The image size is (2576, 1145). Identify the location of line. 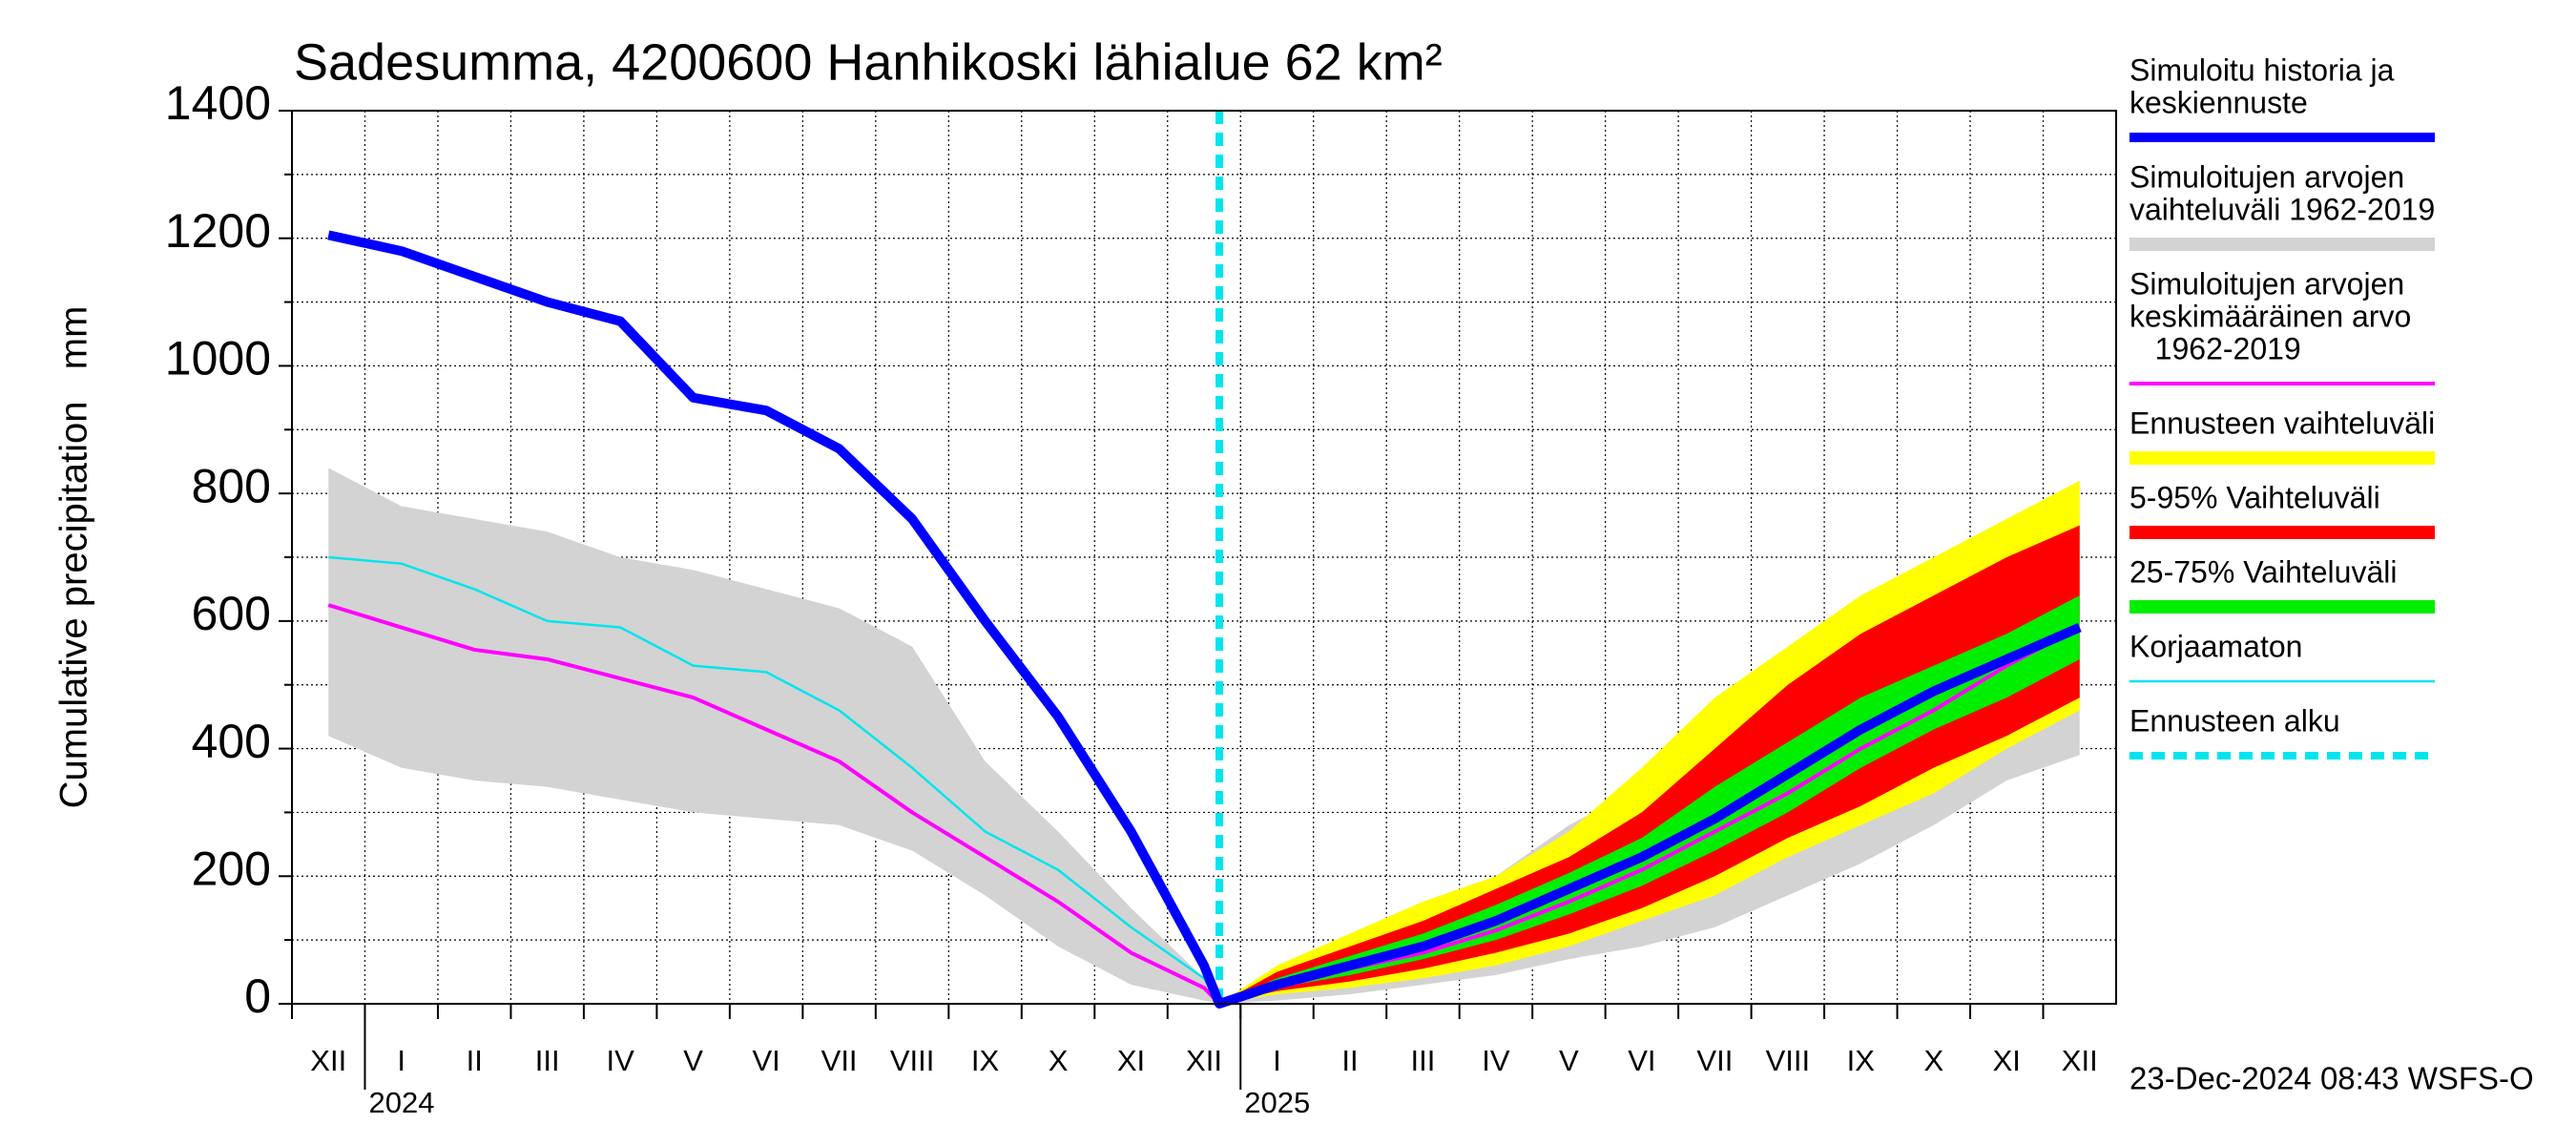
(774, 780).